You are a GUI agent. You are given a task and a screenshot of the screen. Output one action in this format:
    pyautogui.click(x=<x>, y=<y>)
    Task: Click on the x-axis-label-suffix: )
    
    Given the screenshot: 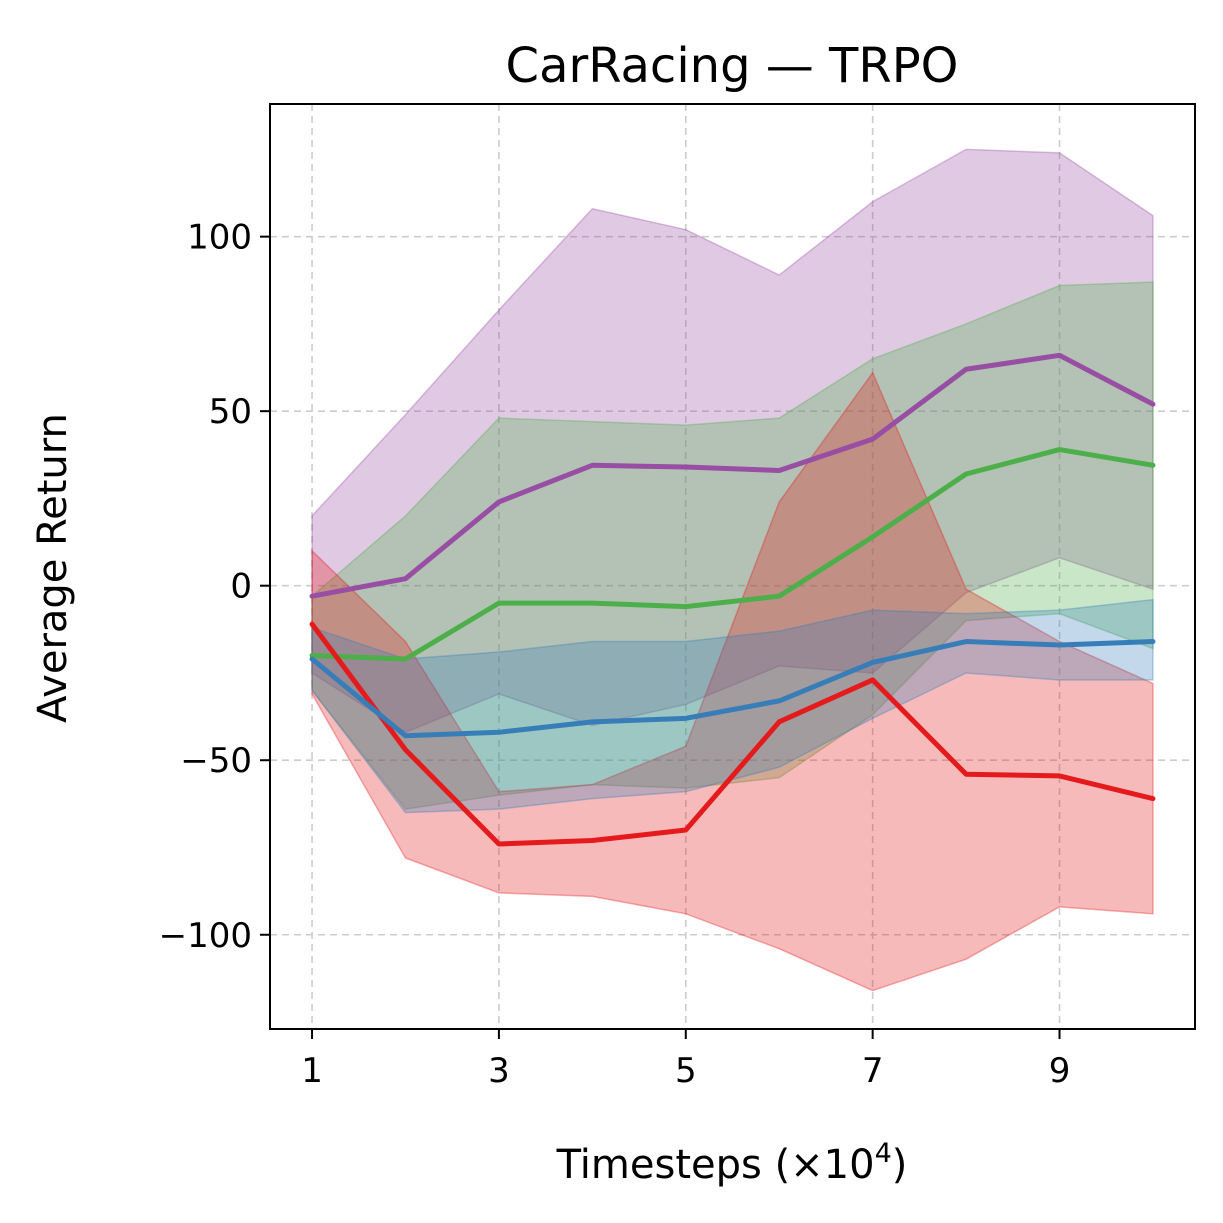 What is the action you would take?
    pyautogui.click(x=900, y=1165)
    